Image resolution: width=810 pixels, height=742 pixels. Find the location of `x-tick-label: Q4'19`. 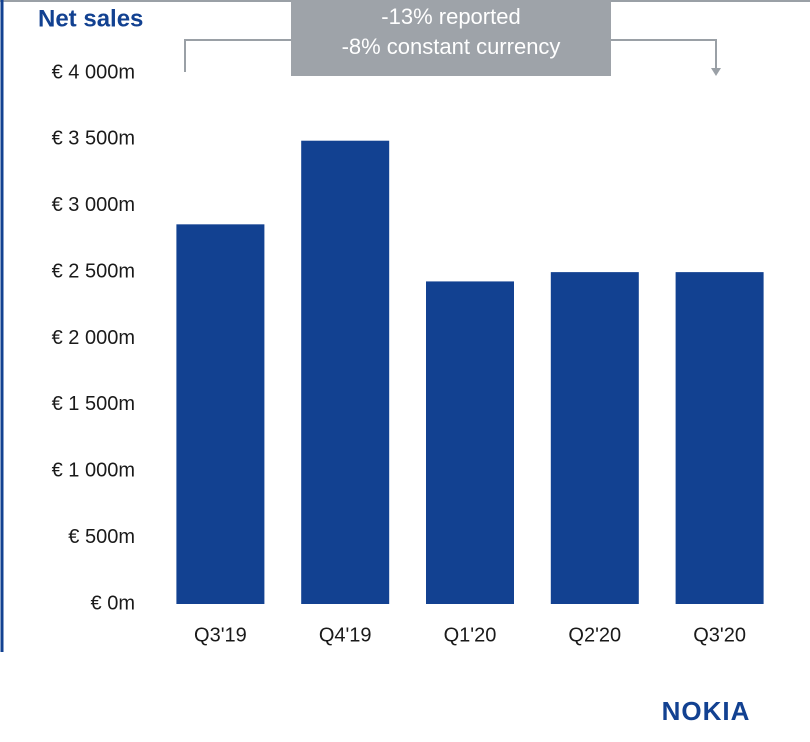

x-tick-label: Q4'19 is located at coordinates (345, 635).